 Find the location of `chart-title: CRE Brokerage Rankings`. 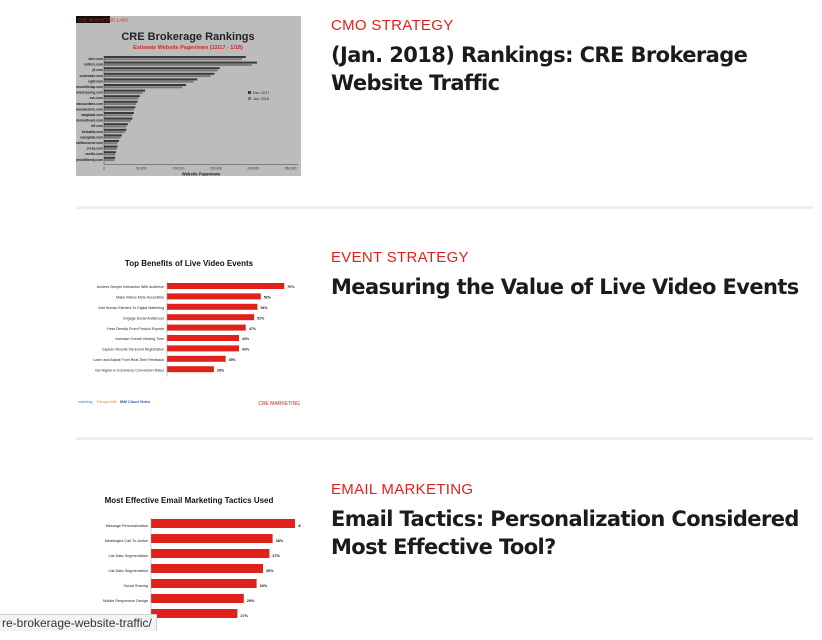

chart-title: CRE Brokerage Rankings is located at coordinates (187, 37).